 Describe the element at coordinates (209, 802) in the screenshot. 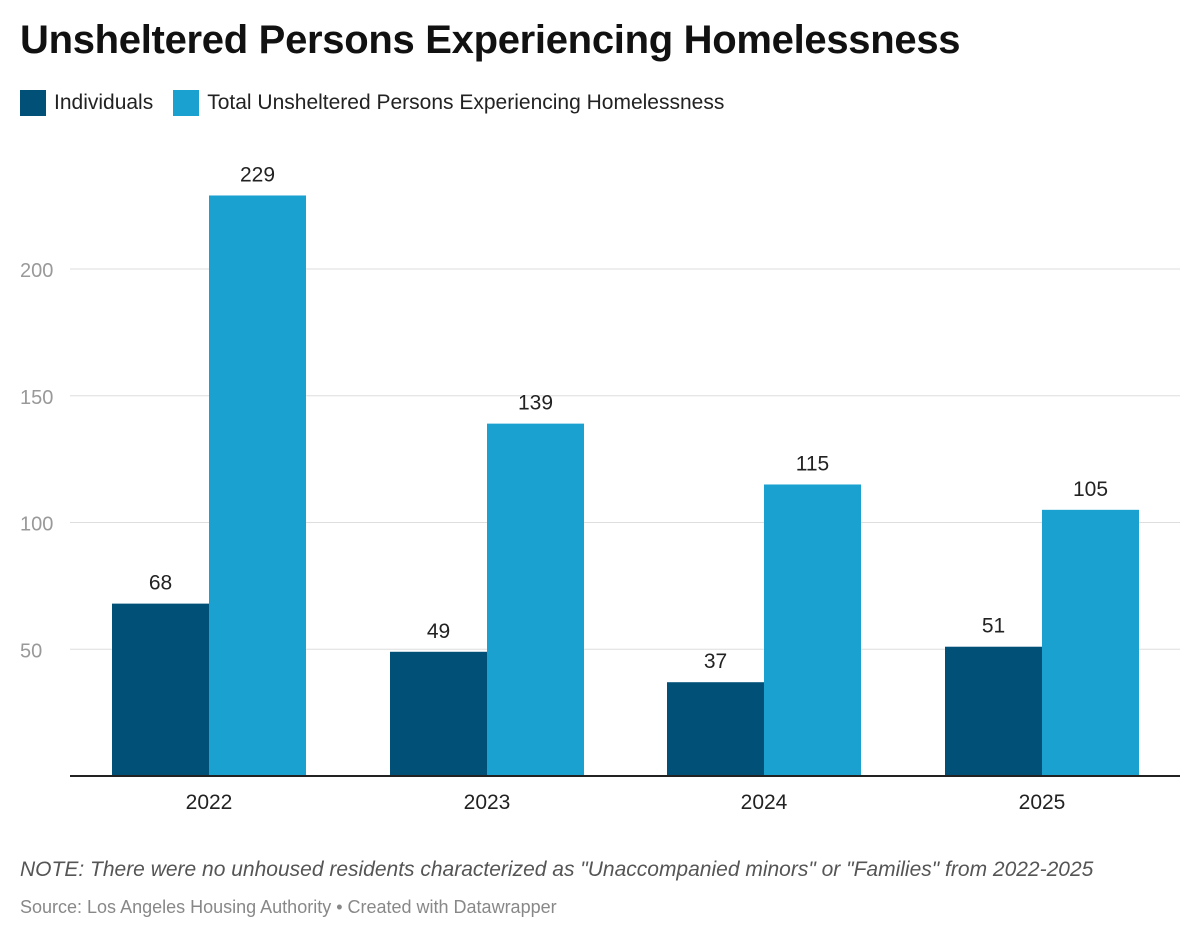

I see `x-tick-label: 2022` at that location.